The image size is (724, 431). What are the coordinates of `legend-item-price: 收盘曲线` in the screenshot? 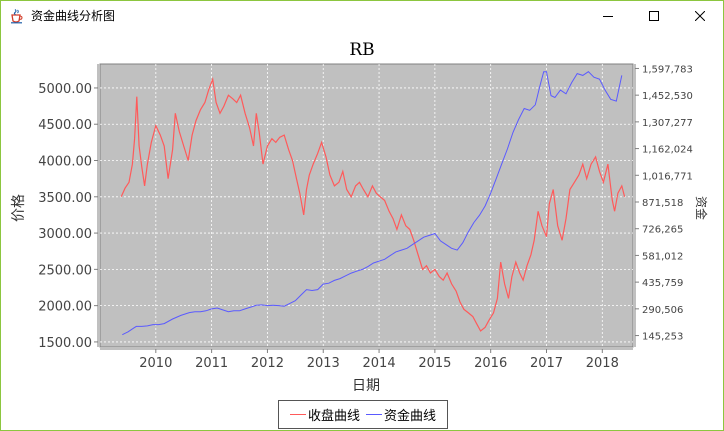 It's located at (324, 414).